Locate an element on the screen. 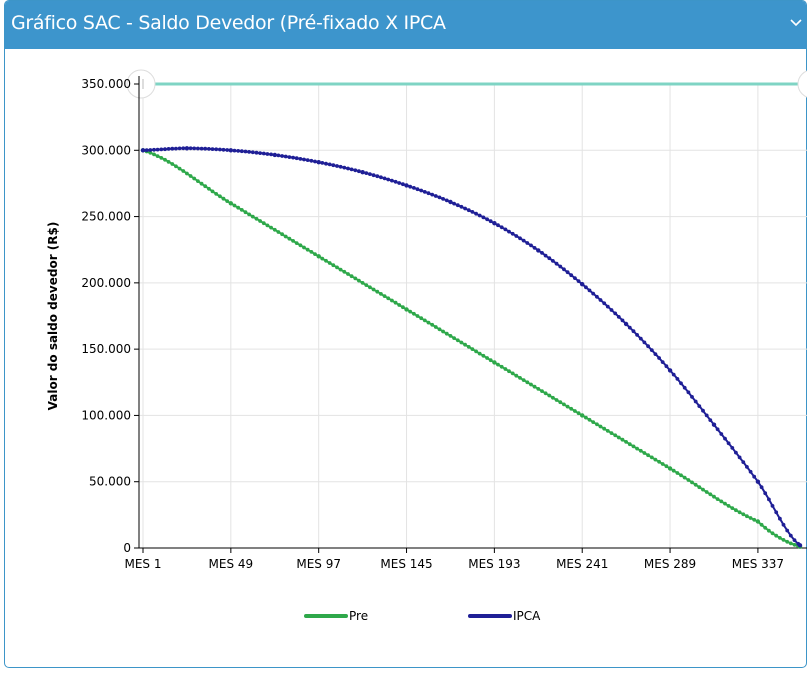 The image size is (807, 675). range-handle-left is located at coordinates (141, 84).